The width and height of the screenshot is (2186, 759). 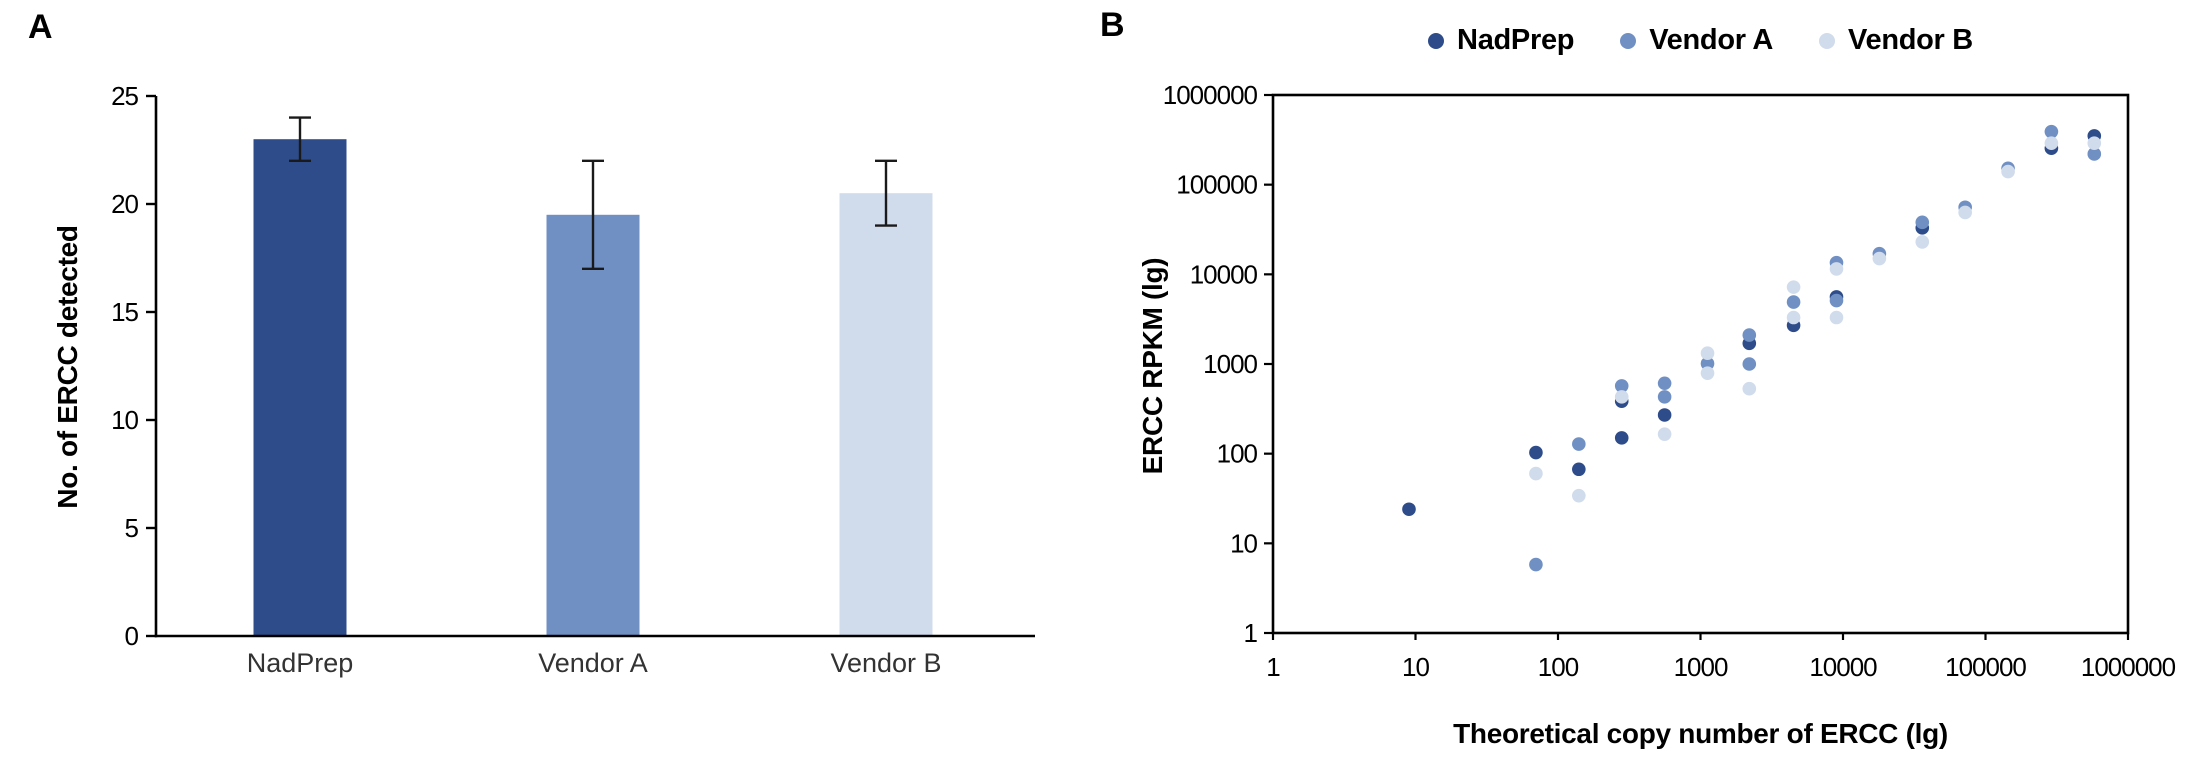 What do you see at coordinates (124, 204) in the screenshot?
I see `bar-y-tick-label: 20` at bounding box center [124, 204].